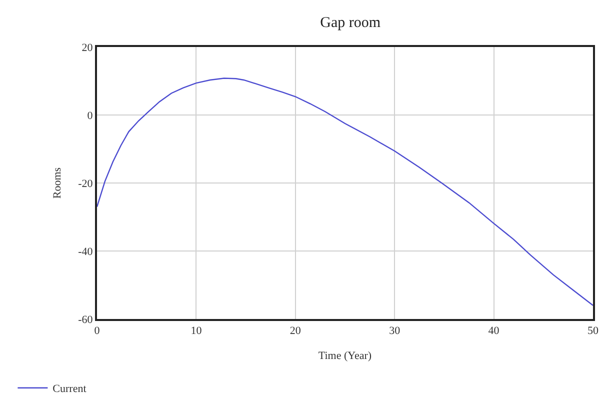 The height and width of the screenshot is (407, 604). Describe the element at coordinates (296, 331) in the screenshot. I see `x-tick-label: 20` at that location.